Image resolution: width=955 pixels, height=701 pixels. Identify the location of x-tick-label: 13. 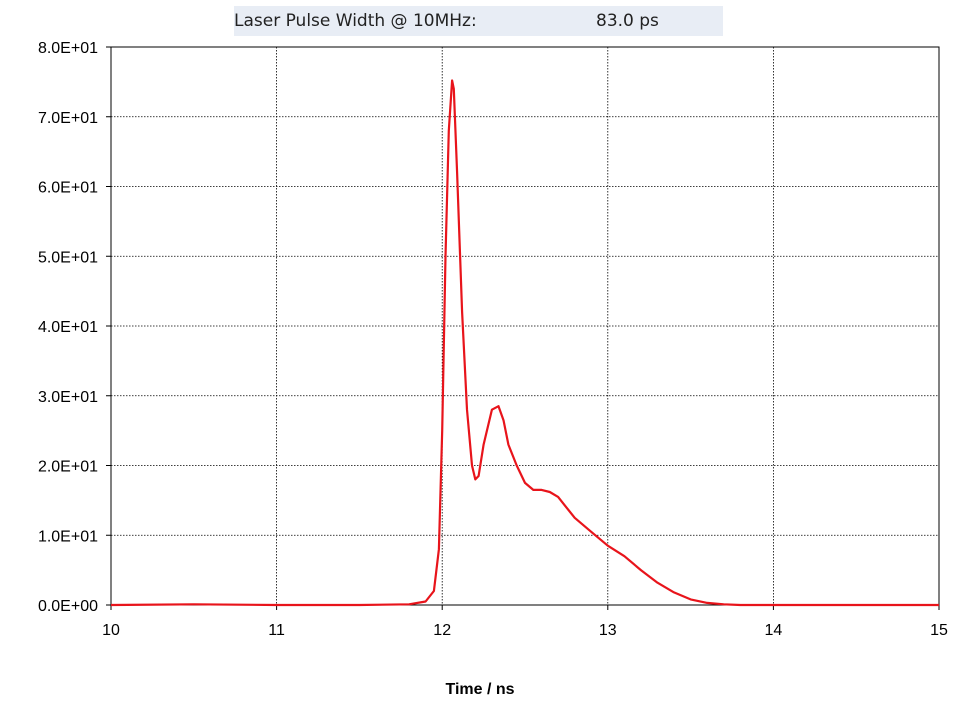
(608, 630).